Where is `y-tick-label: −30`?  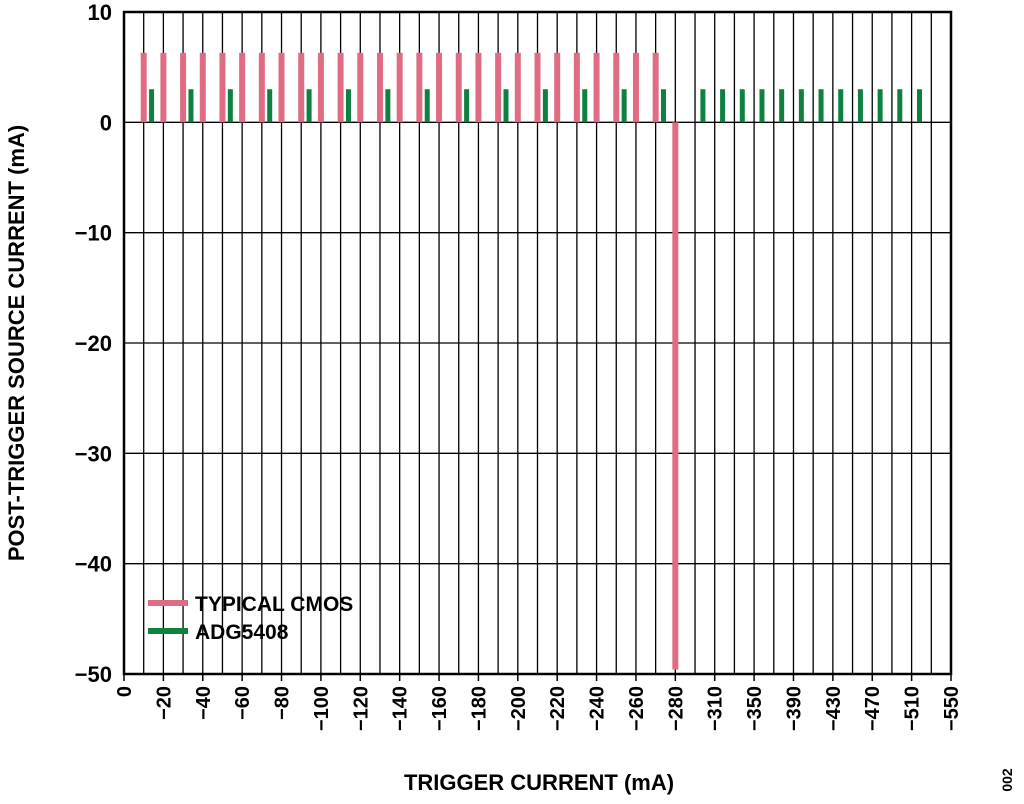
y-tick-label: −30 is located at coordinates (93, 453).